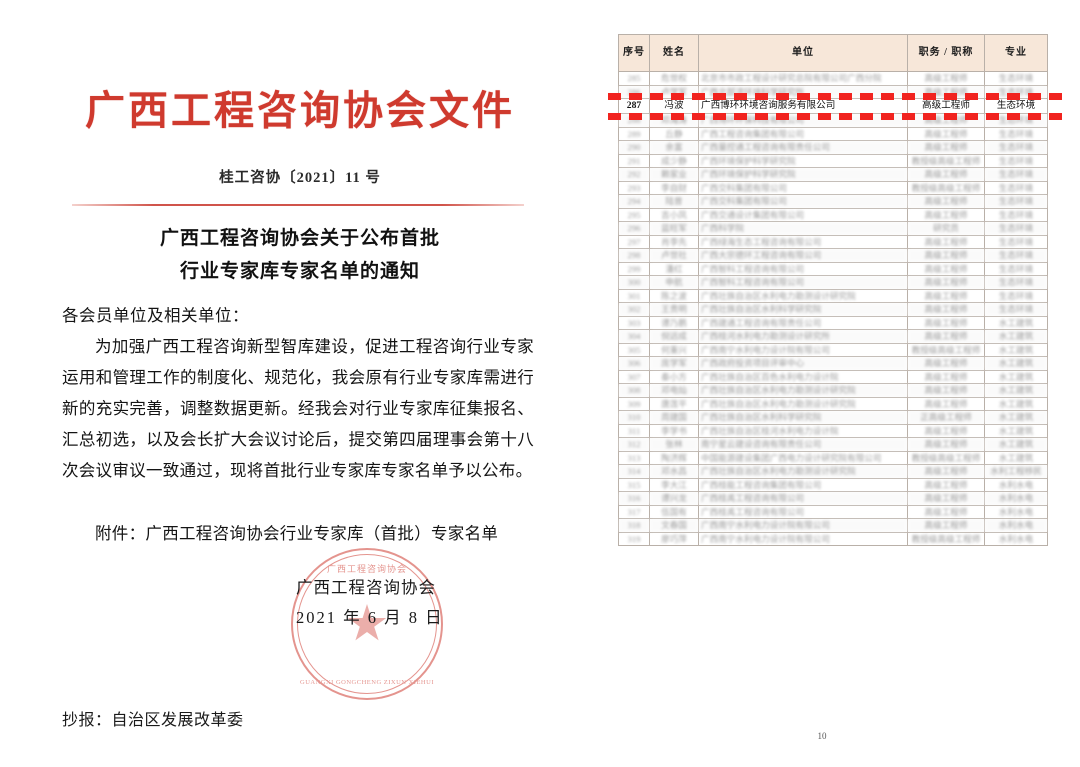 This screenshot has height=767, width=1080. Describe the element at coordinates (833, 201) in the screenshot. I see `table-row: 294 陆曾 广西交科集团有限公司 高级工程师 生态环境` at that location.